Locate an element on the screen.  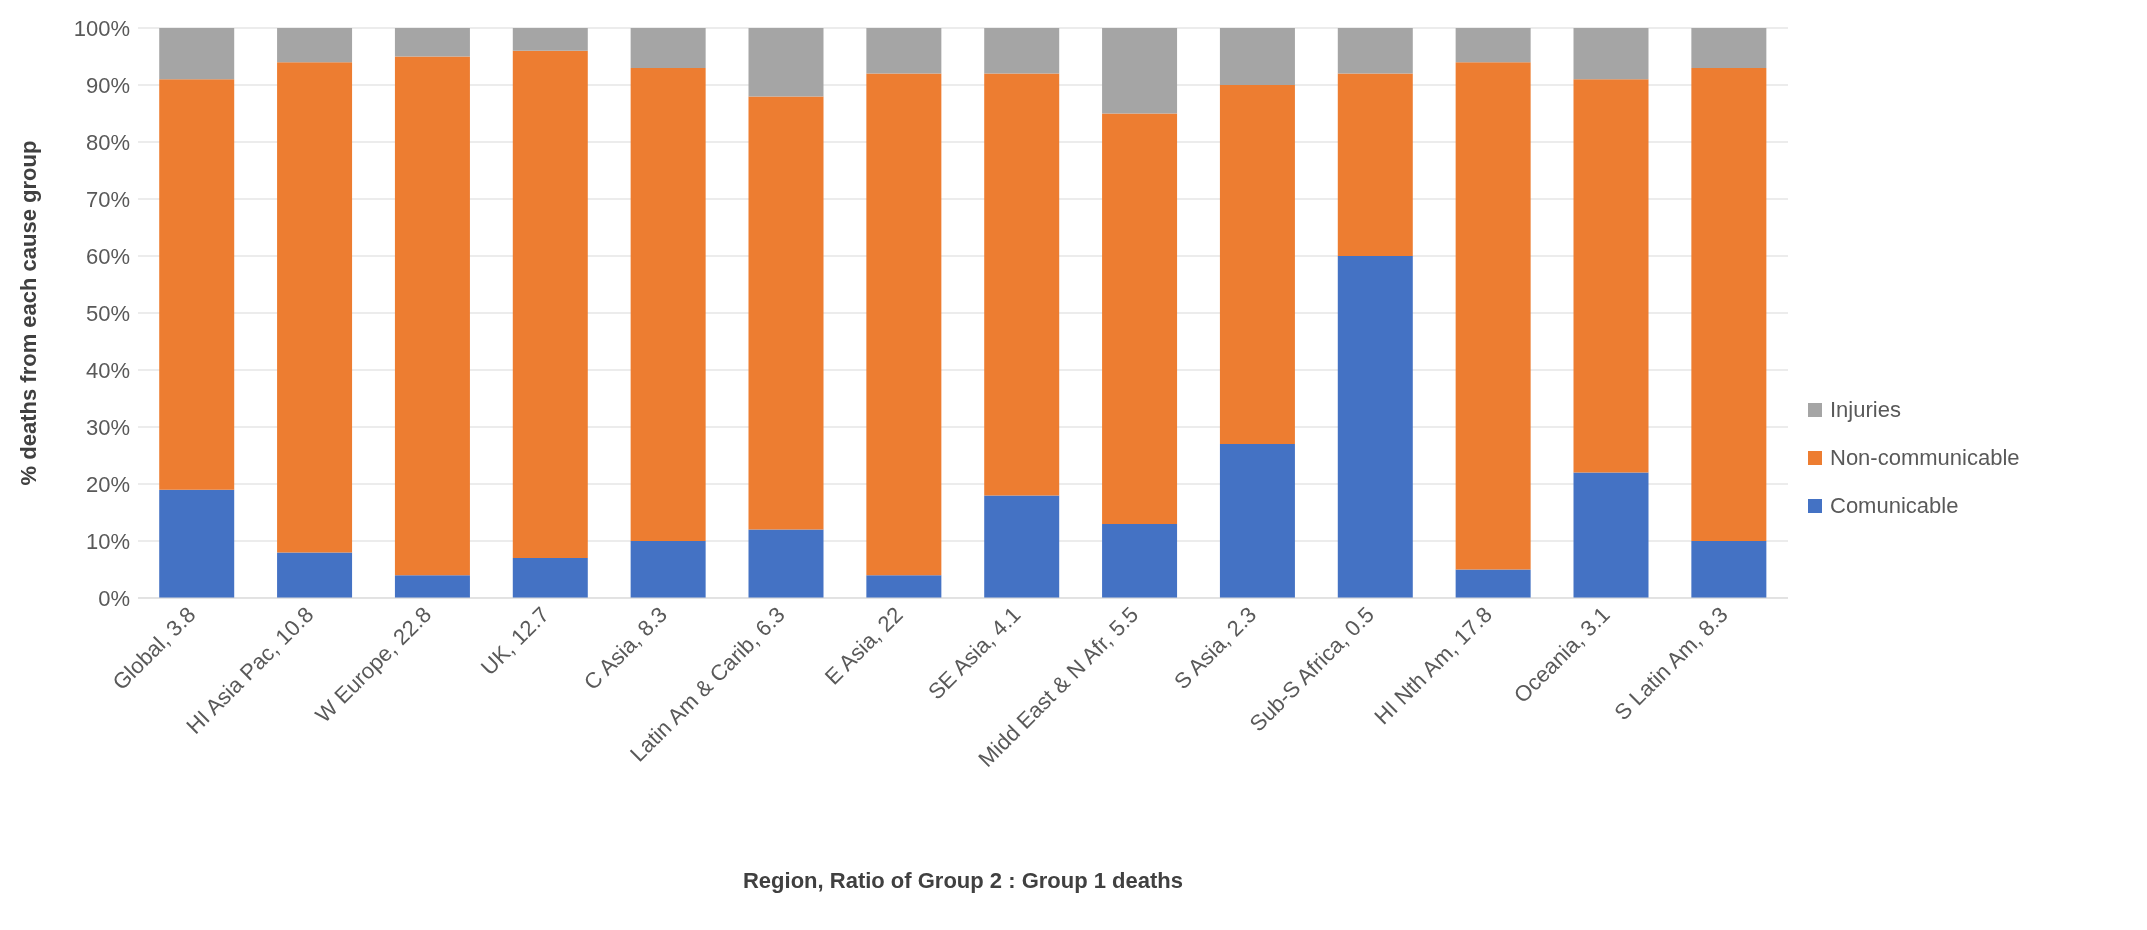
y-tick-label: 10% is located at coordinates (107, 541).